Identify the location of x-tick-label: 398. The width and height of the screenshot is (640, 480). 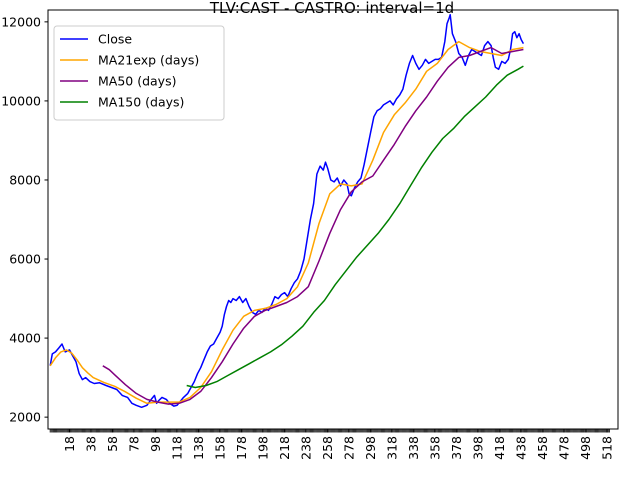
(478, 448).